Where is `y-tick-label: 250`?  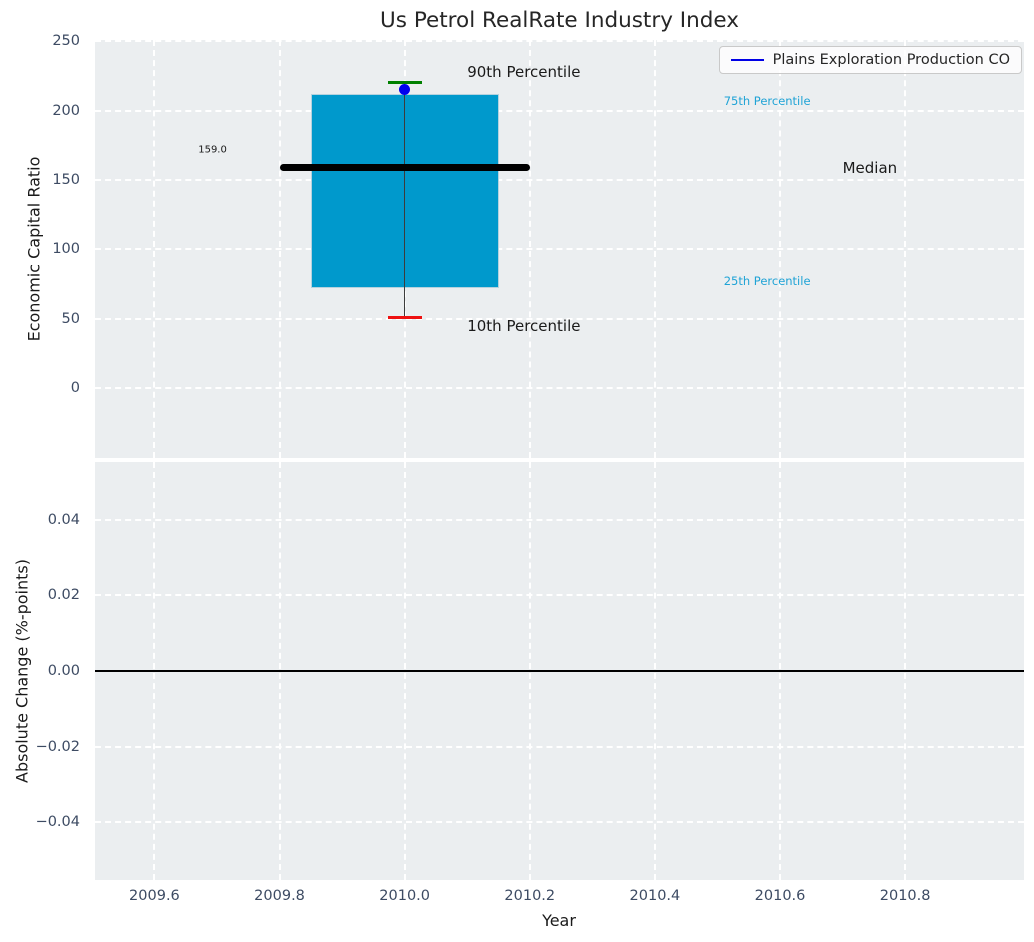
y-tick-label: 250 is located at coordinates (66, 41).